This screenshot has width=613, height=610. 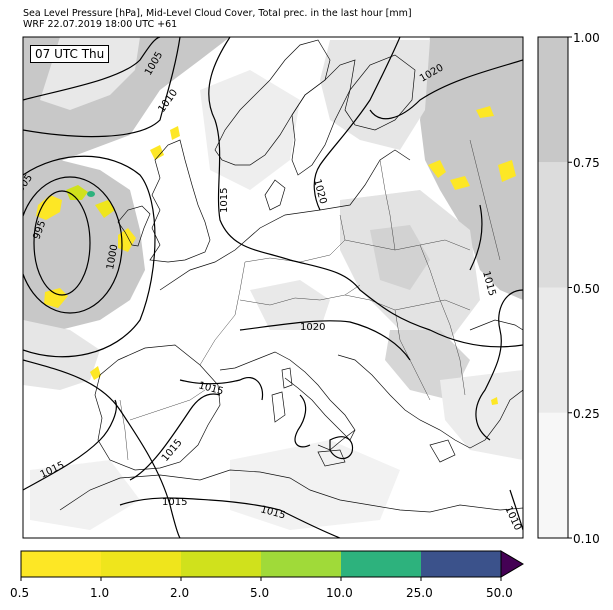 I want to click on isobar-1015-eastcurve, so click(x=476, y=237).